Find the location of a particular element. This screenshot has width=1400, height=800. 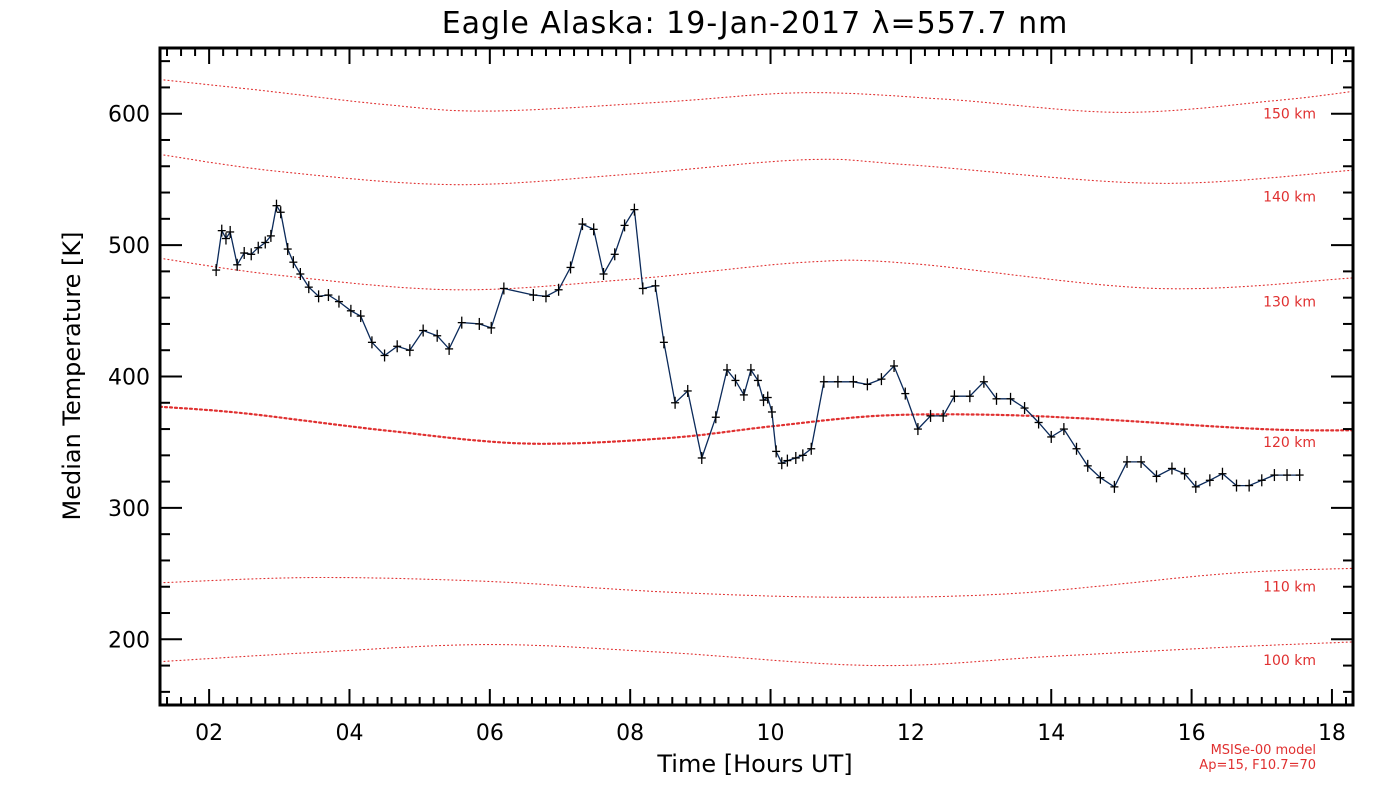

model-curve-label: 140 km is located at coordinates (1289, 197).